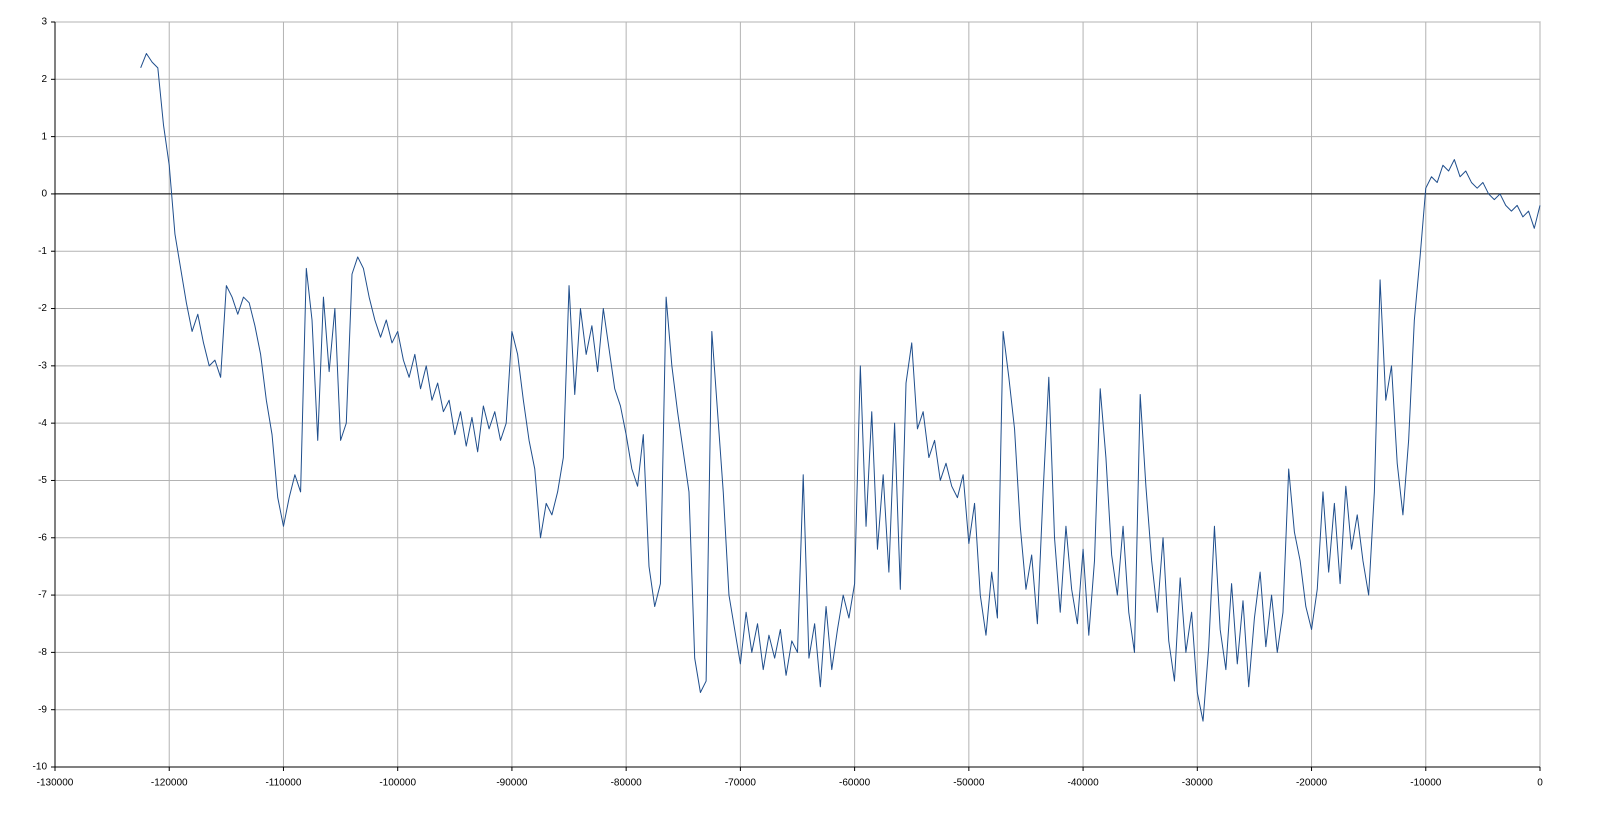 This screenshot has width=1606, height=839. Describe the element at coordinates (42, 365) in the screenshot. I see `y-tick-label: -3` at that location.